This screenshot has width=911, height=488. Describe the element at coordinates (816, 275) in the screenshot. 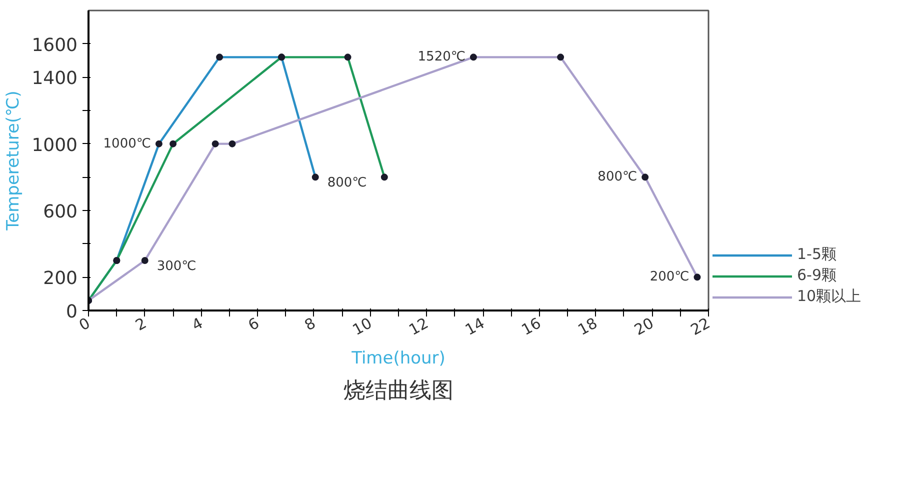

I see `text: 6-9颗` at that location.